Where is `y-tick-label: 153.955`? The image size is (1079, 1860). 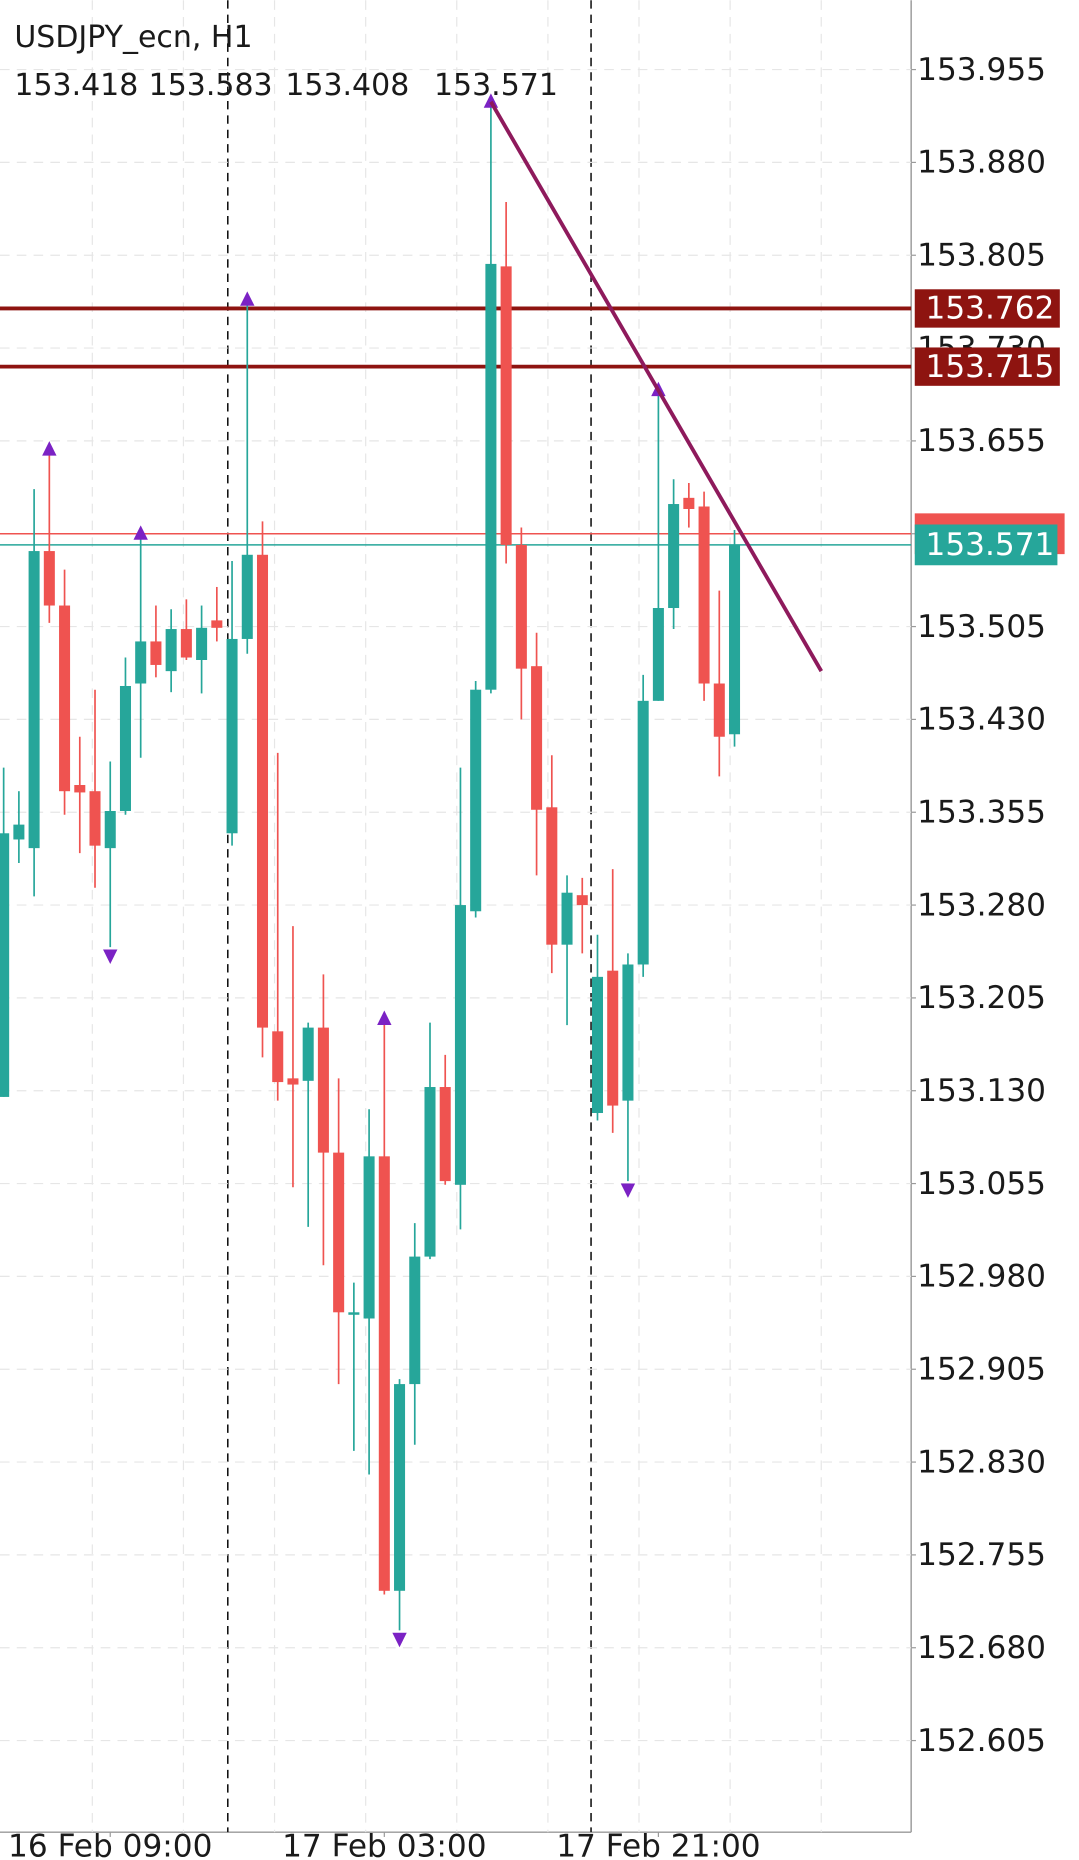 y-tick-label: 153.955 is located at coordinates (981, 70).